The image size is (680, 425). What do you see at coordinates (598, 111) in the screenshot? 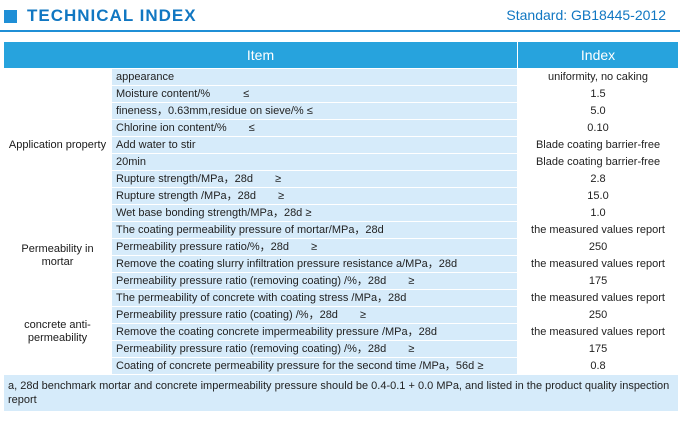
I see `index-cell: 5.0` at bounding box center [598, 111].